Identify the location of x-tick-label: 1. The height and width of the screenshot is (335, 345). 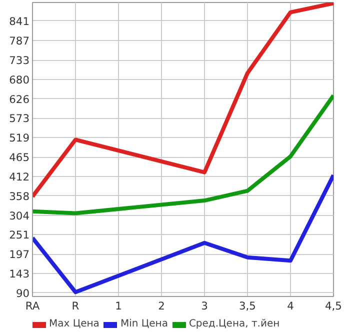
(118, 306).